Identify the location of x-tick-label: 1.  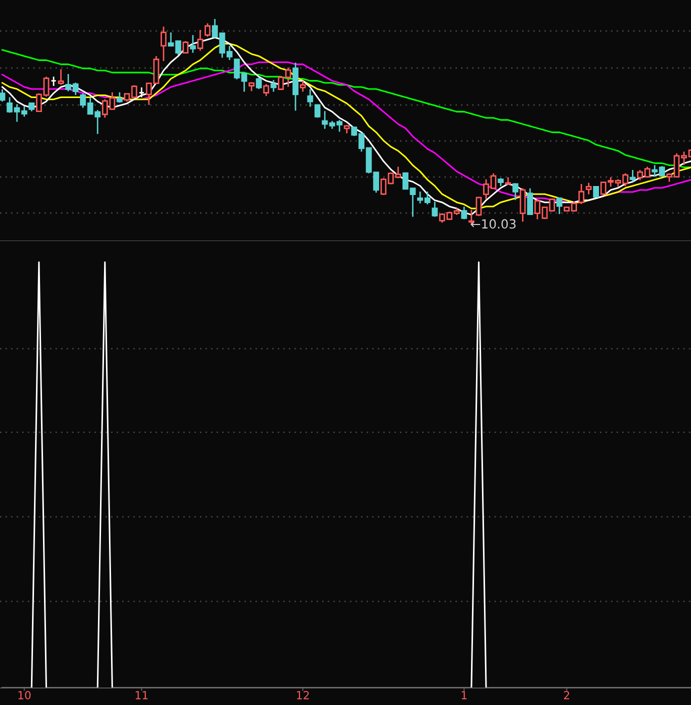
(464, 695).